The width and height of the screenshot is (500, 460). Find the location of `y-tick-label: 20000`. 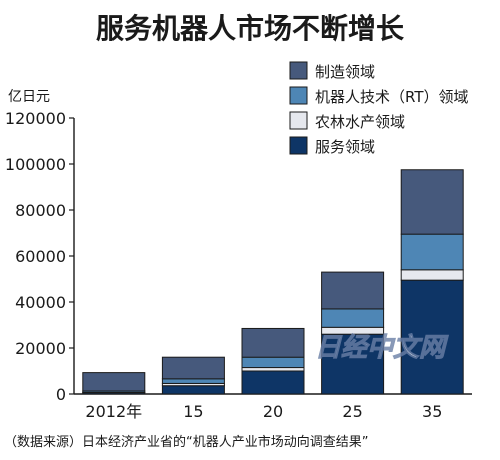

y-tick-label: 20000 is located at coordinates (40, 348).